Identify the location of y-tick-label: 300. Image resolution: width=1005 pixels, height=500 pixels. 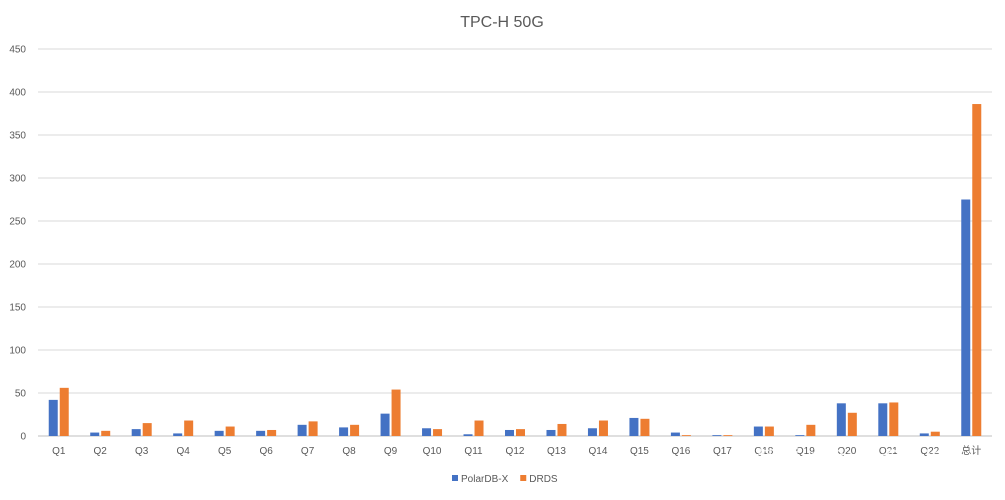
(17, 179).